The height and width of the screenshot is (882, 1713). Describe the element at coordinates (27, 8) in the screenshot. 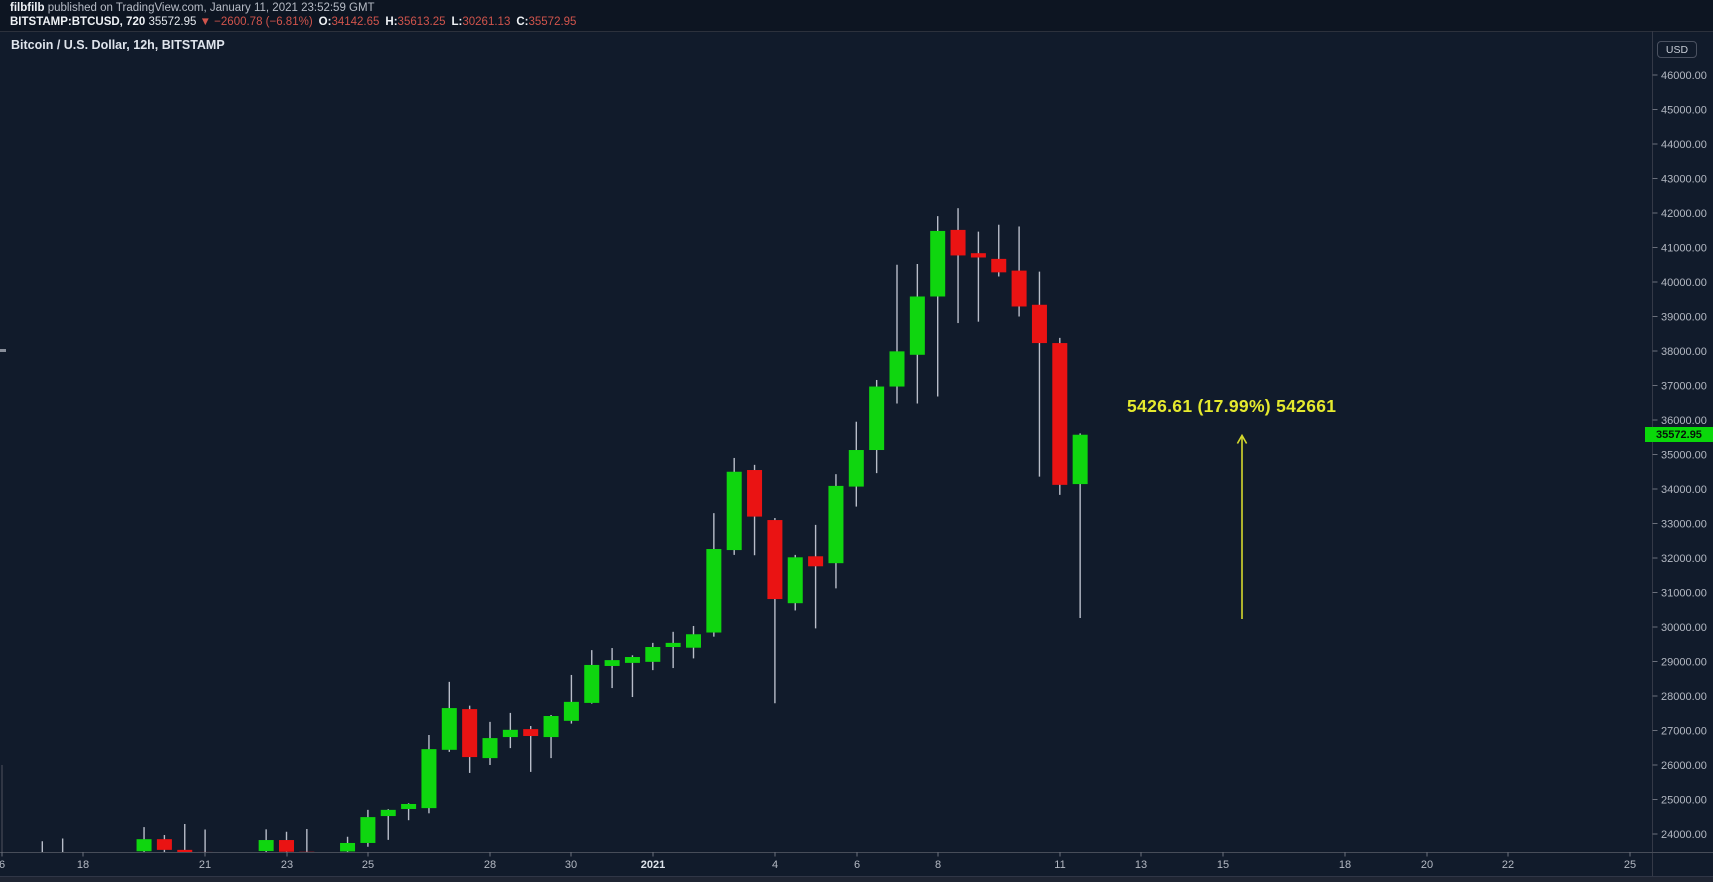

I see `author-name: filbfilb` at that location.